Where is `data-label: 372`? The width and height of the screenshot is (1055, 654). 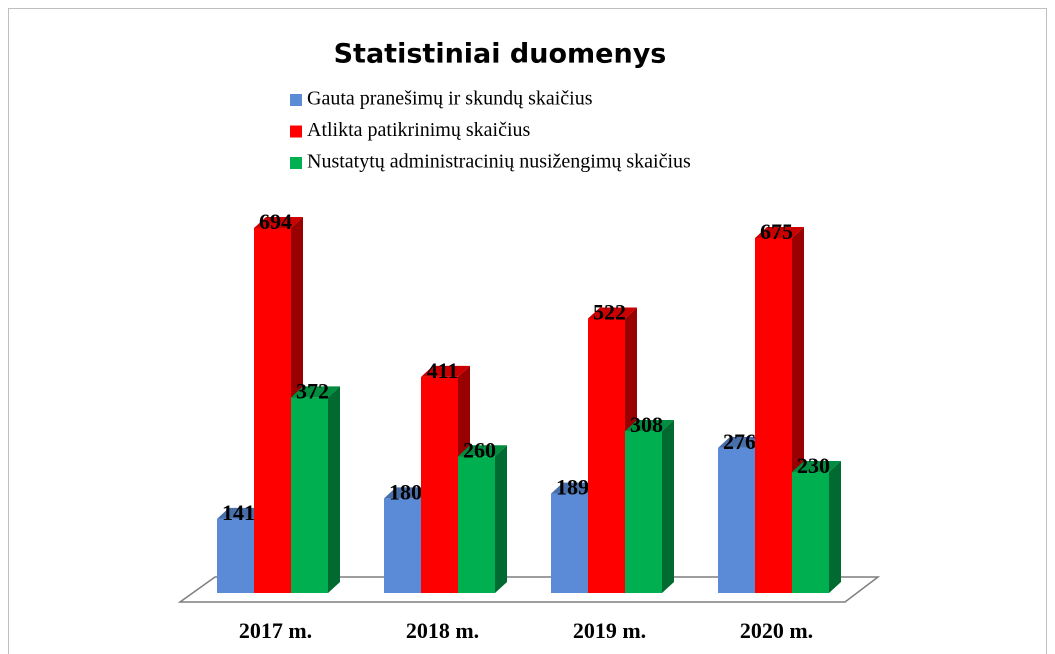
data-label: 372 is located at coordinates (312, 390).